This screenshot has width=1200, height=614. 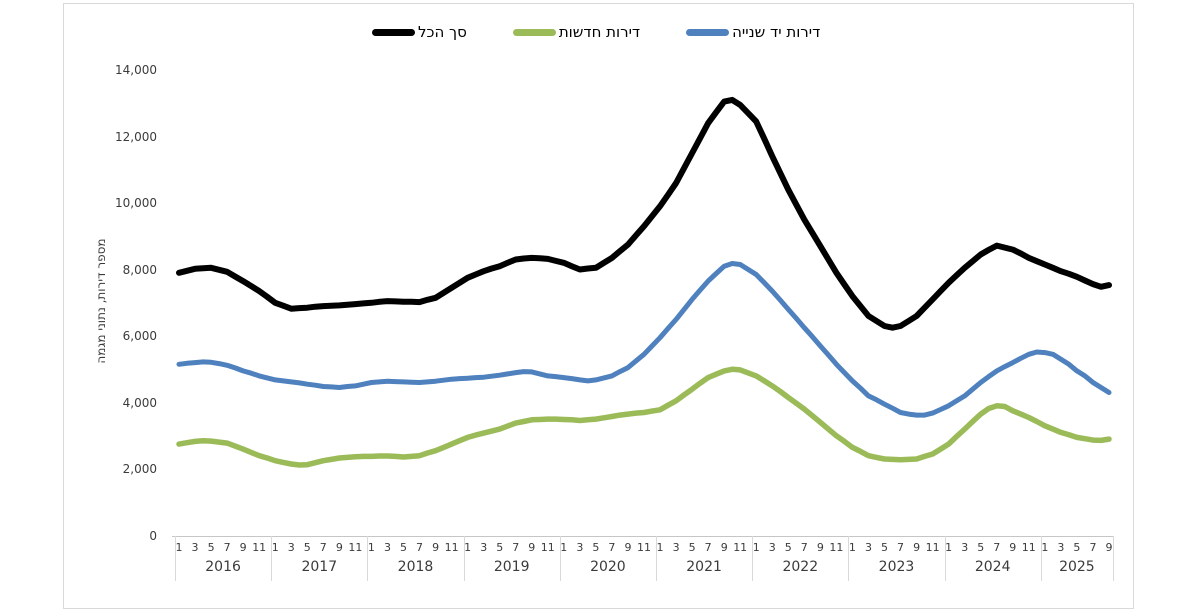 What do you see at coordinates (642, 536) in the screenshot?
I see `x-axis-line` at bounding box center [642, 536].